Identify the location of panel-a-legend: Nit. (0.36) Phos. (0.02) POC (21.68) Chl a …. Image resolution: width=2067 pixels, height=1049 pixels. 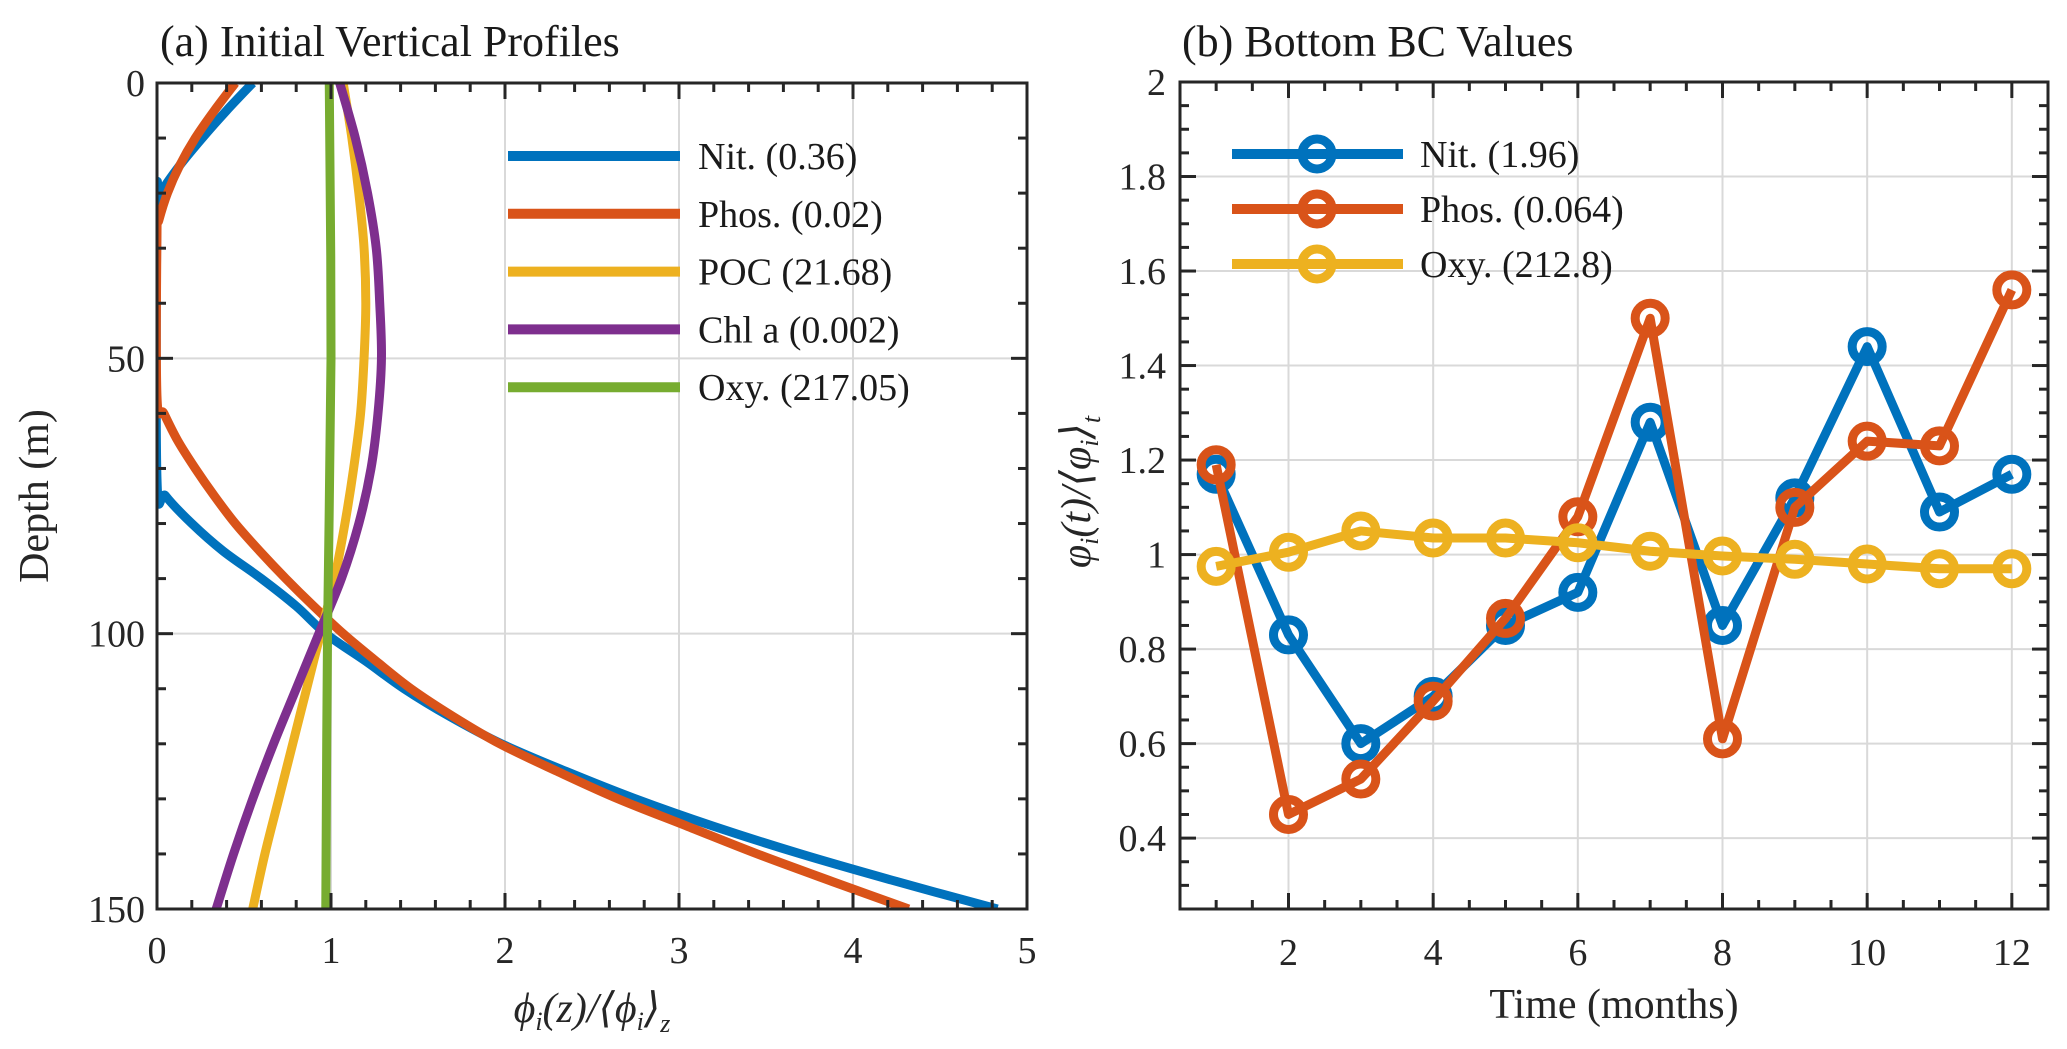
(709, 272).